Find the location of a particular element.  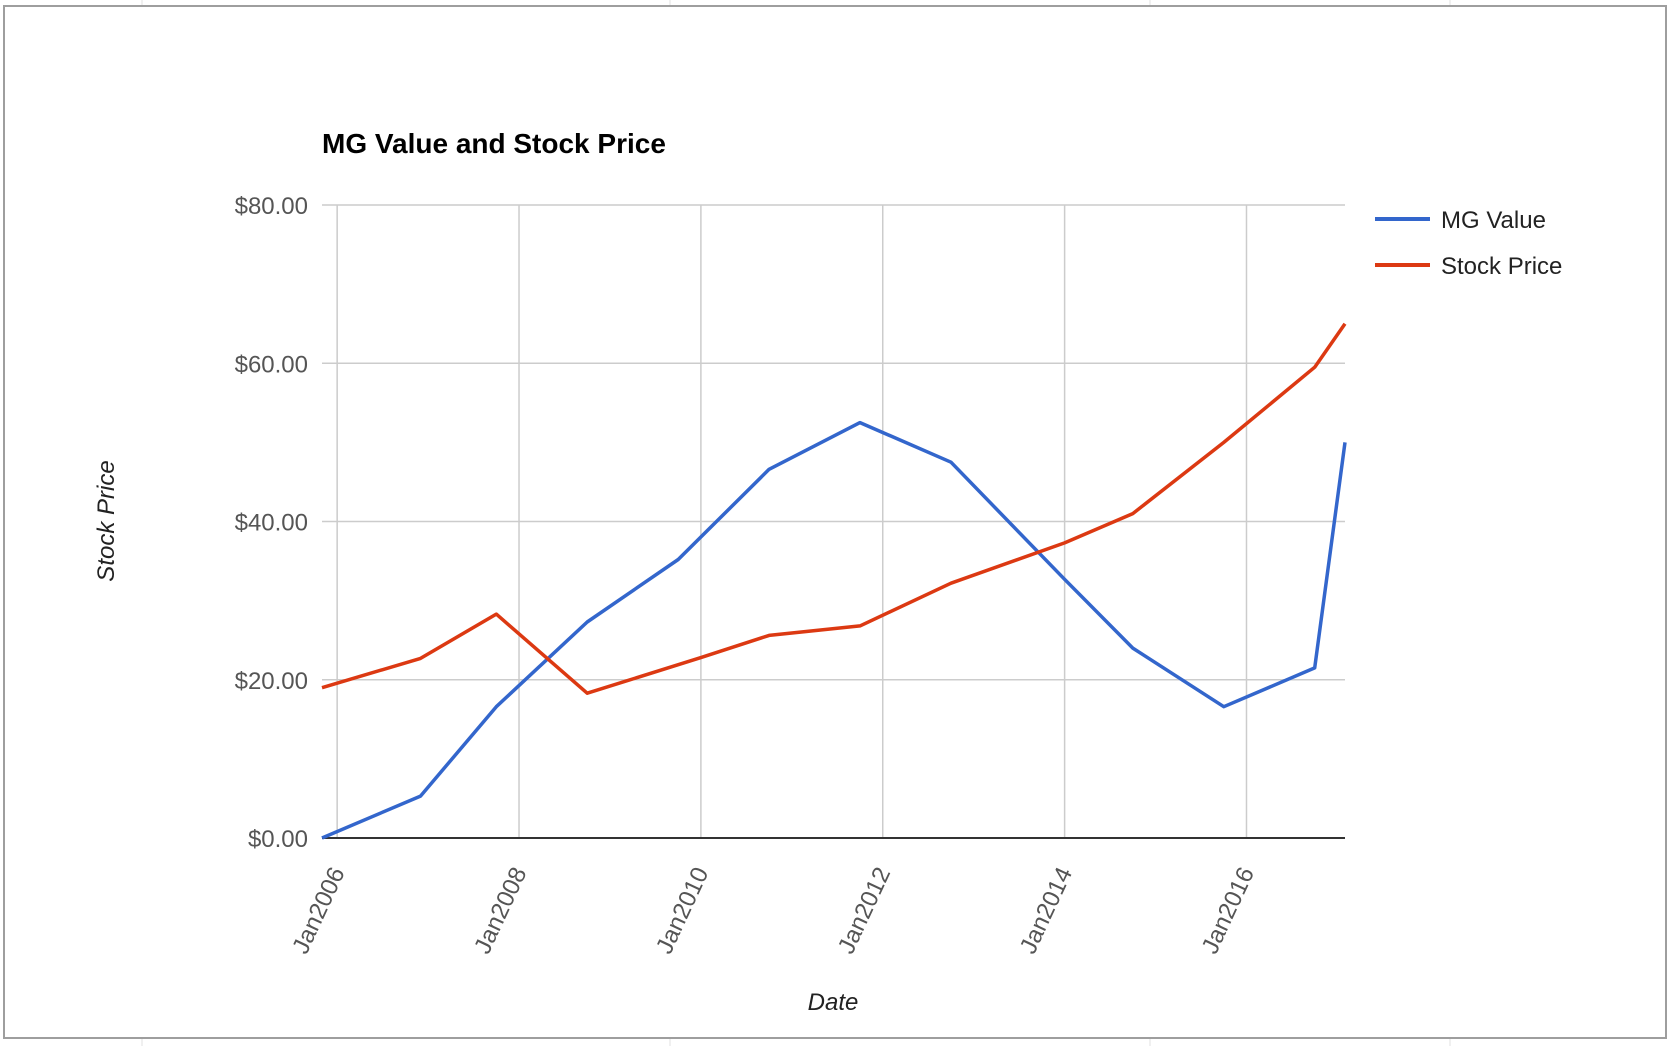

y-tick-label: $80.00 is located at coordinates (271, 206).